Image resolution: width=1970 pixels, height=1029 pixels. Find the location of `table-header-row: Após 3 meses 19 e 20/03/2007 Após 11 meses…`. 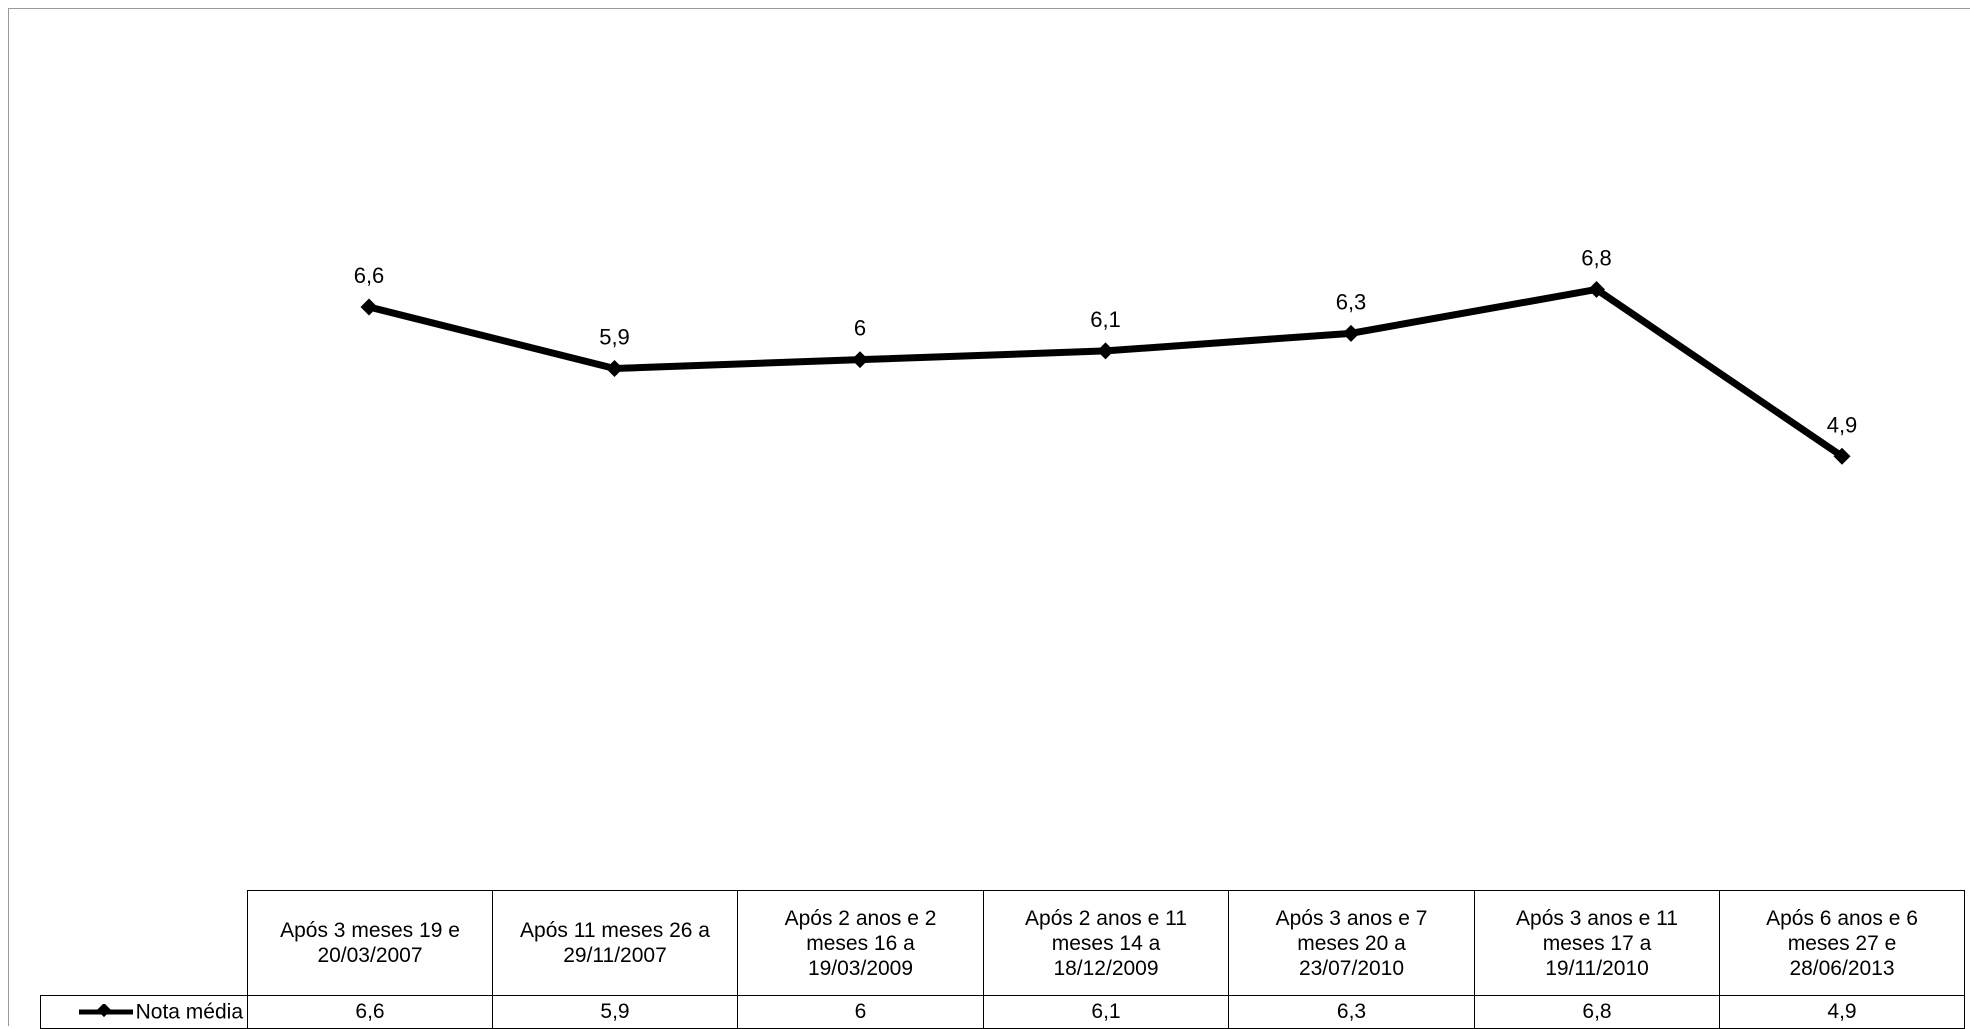

table-header-row: Após 3 meses 19 e 20/03/2007 Após 11 meses… is located at coordinates (1002, 943).